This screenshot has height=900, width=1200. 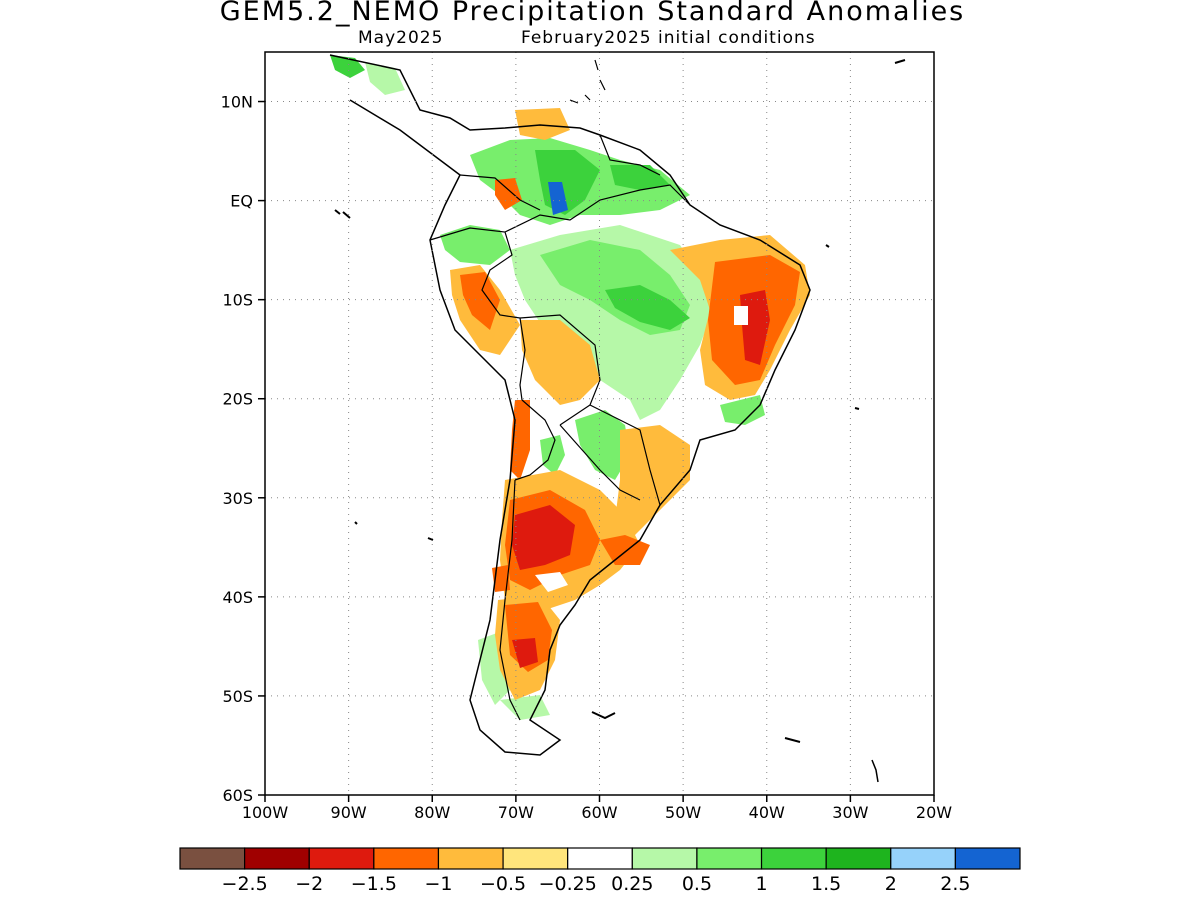 What do you see at coordinates (401, 38) in the screenshot?
I see `forecast-month: May2025` at bounding box center [401, 38].